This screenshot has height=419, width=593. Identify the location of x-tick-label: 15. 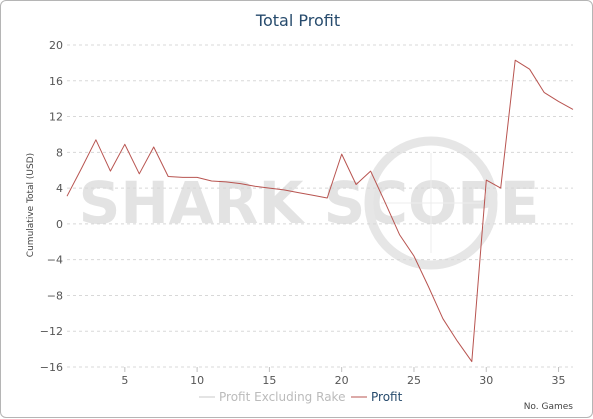
(269, 380).